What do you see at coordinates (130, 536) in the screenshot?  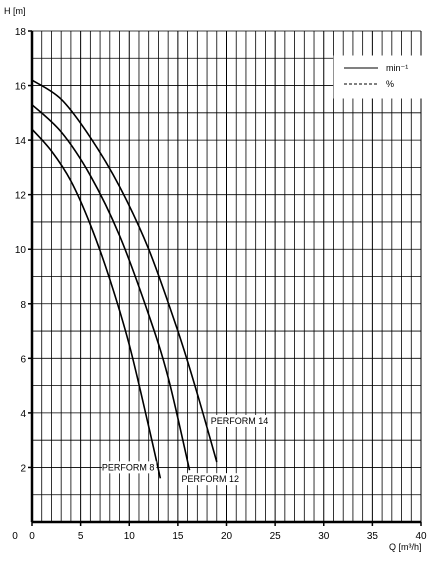 I see `x-tick-label: 10` at bounding box center [130, 536].